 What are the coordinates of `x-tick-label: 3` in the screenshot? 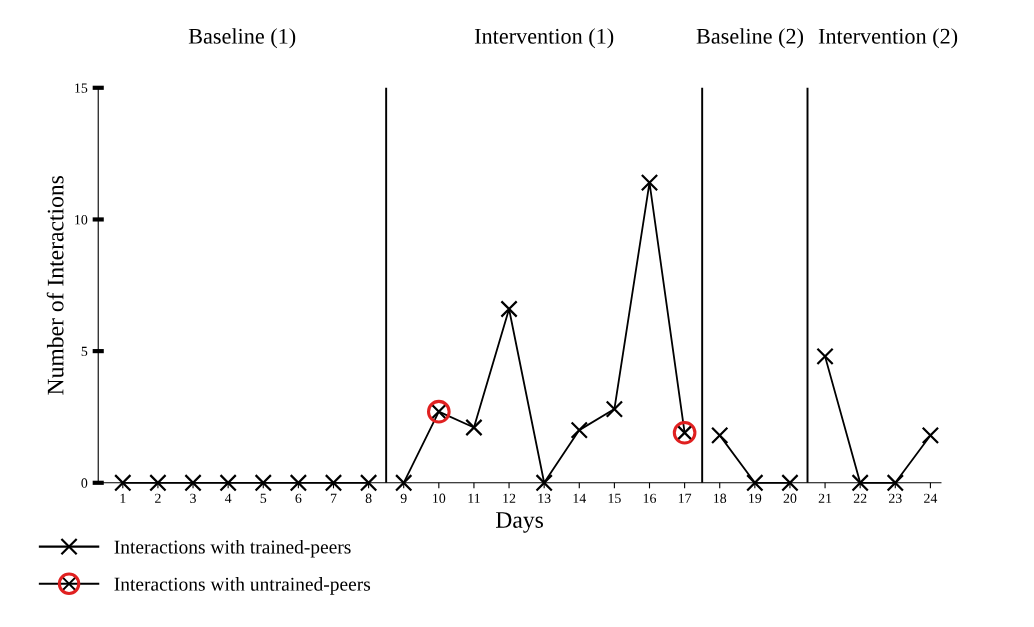 It's located at (193, 498).